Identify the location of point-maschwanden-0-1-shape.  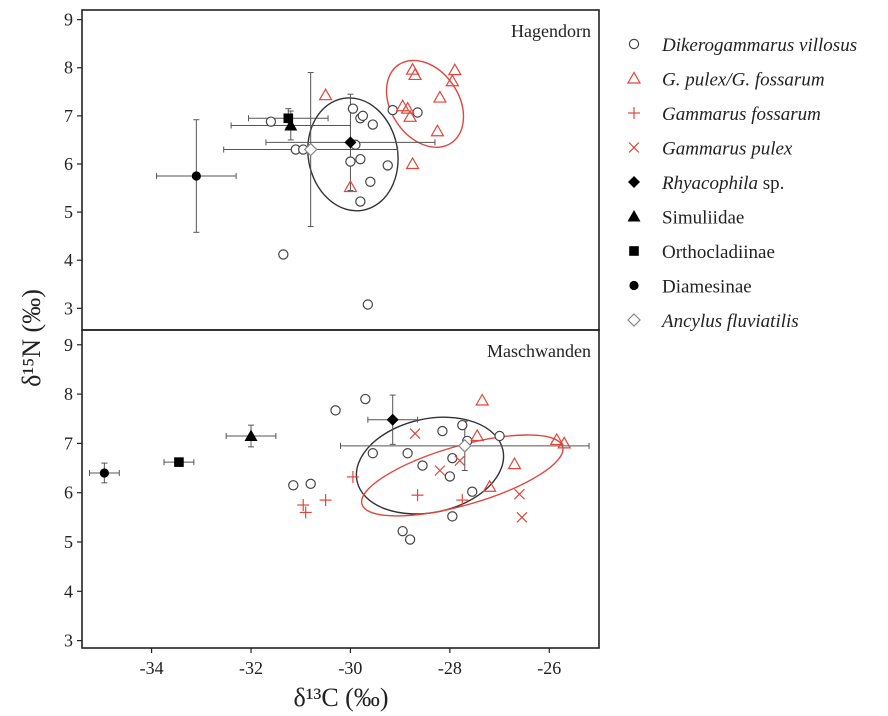
(310, 484).